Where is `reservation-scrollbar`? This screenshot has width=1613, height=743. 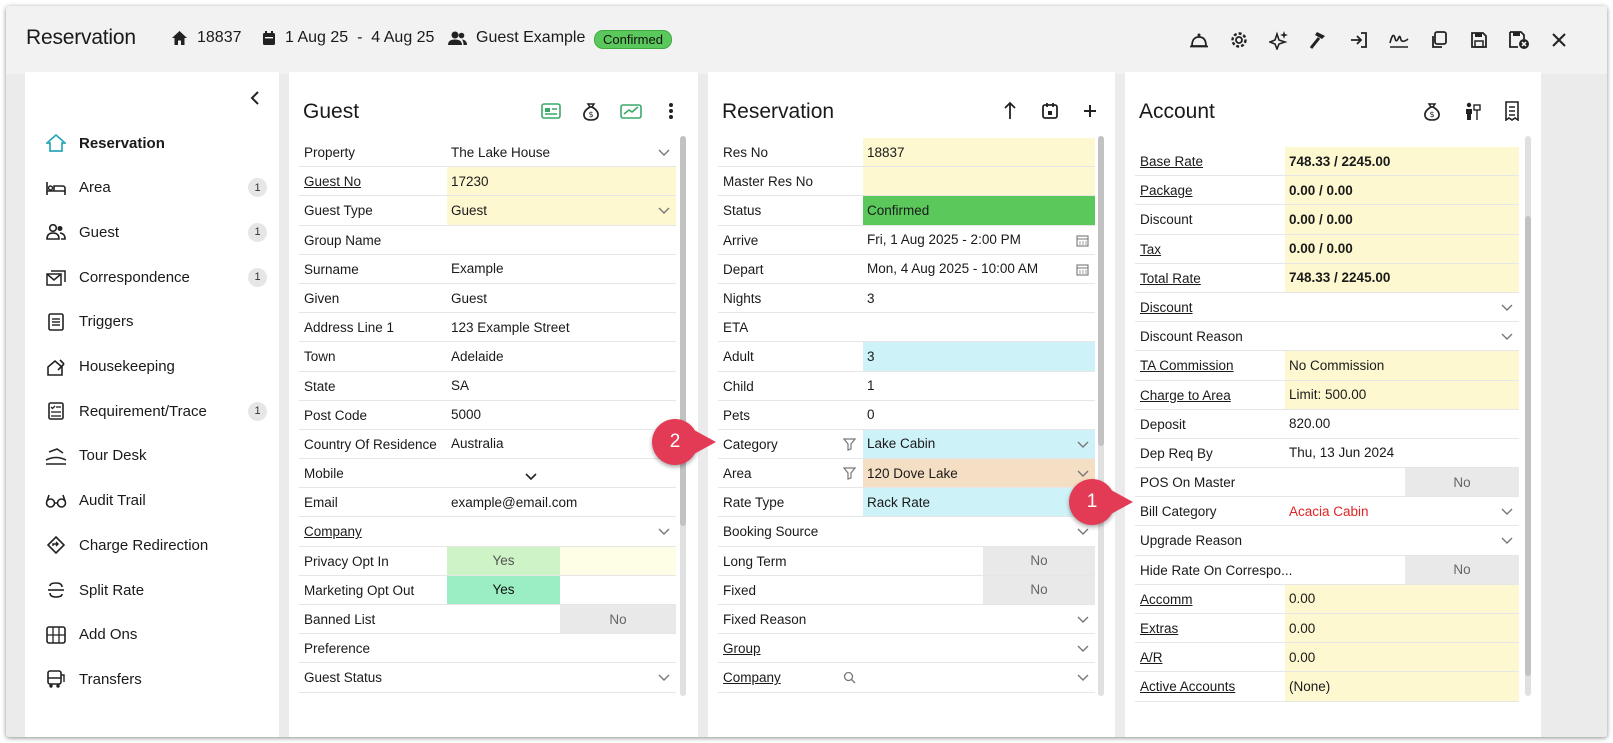 reservation-scrollbar is located at coordinates (1101, 416).